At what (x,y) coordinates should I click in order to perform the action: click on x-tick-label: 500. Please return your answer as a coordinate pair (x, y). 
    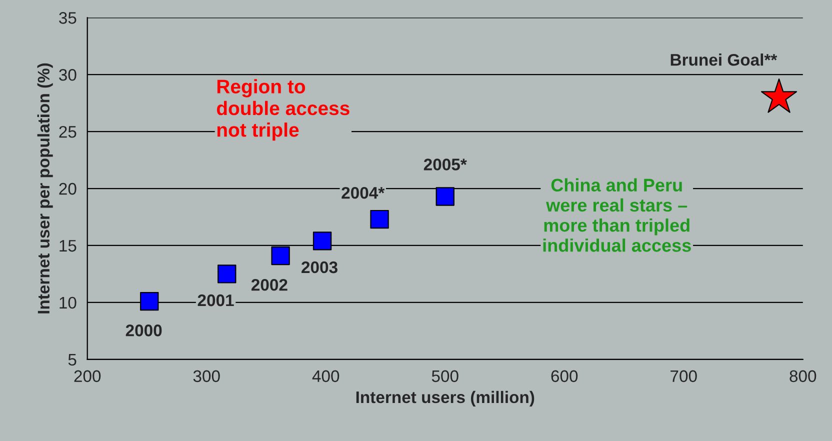
    Looking at the image, I should click on (445, 376).